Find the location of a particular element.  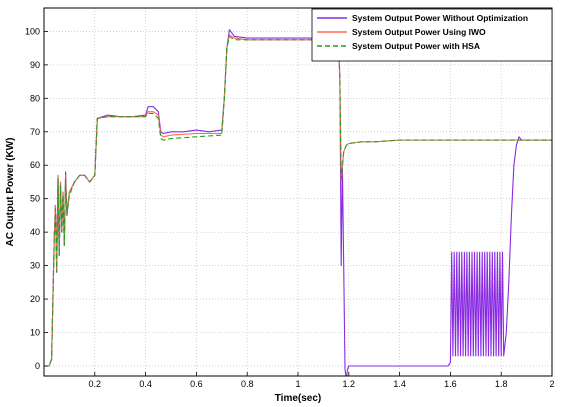

y-tick-label: 60 is located at coordinates (35, 165).